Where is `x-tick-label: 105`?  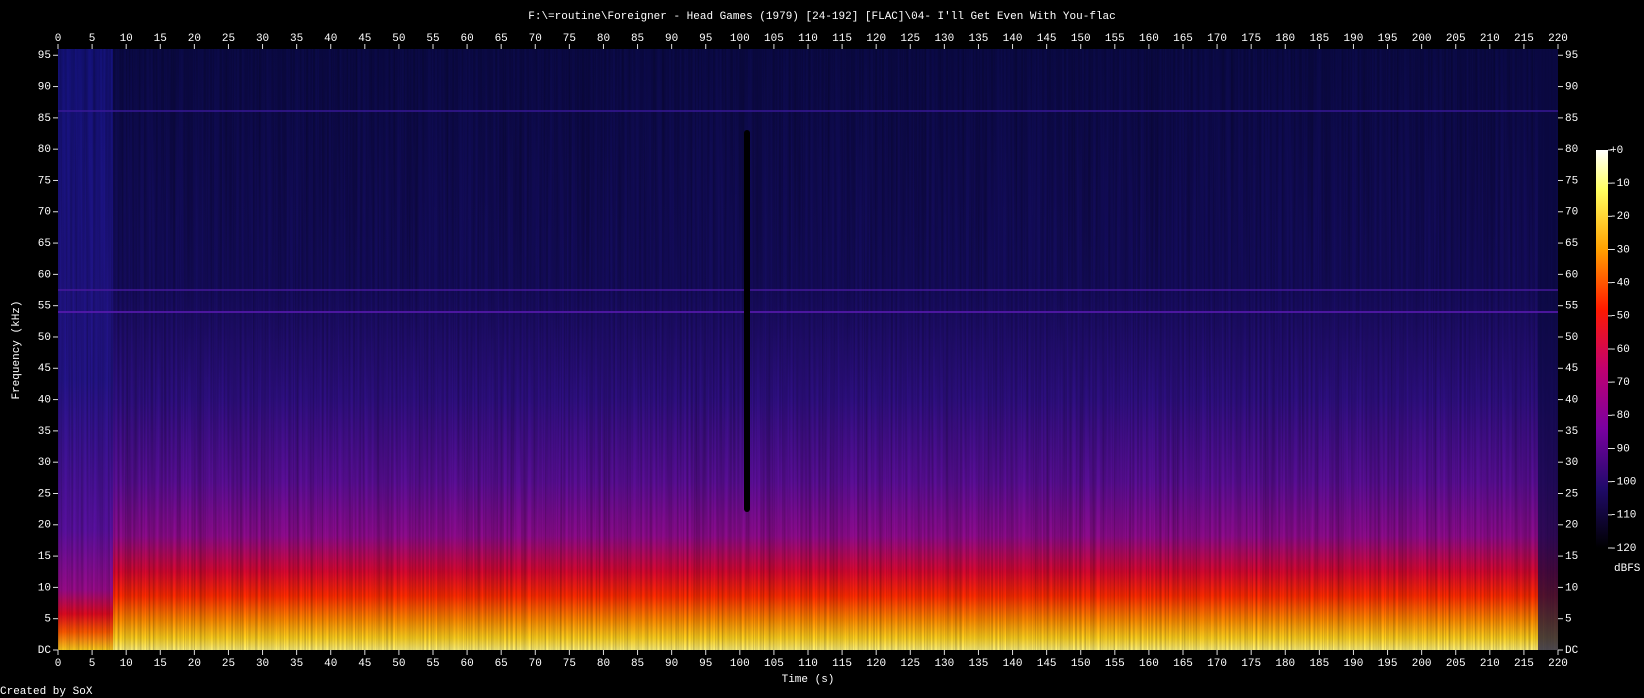 x-tick-label: 105 is located at coordinates (774, 39).